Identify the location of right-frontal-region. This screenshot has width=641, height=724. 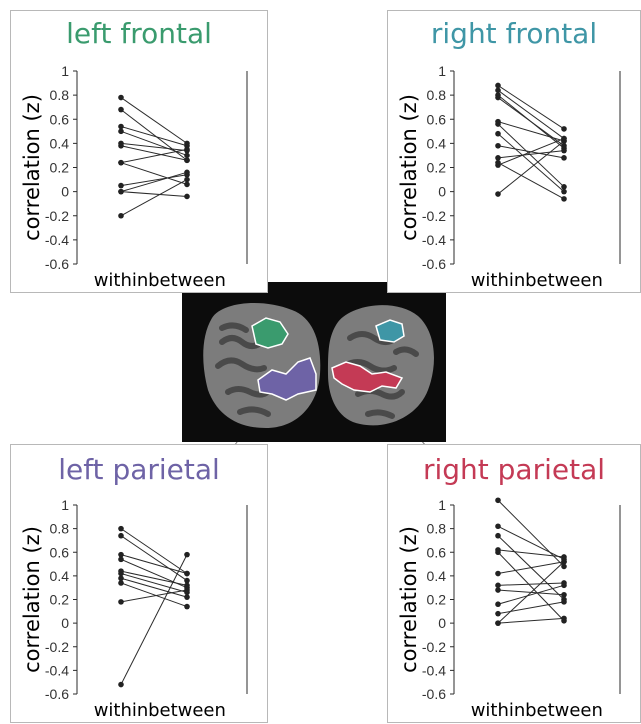
(390, 331).